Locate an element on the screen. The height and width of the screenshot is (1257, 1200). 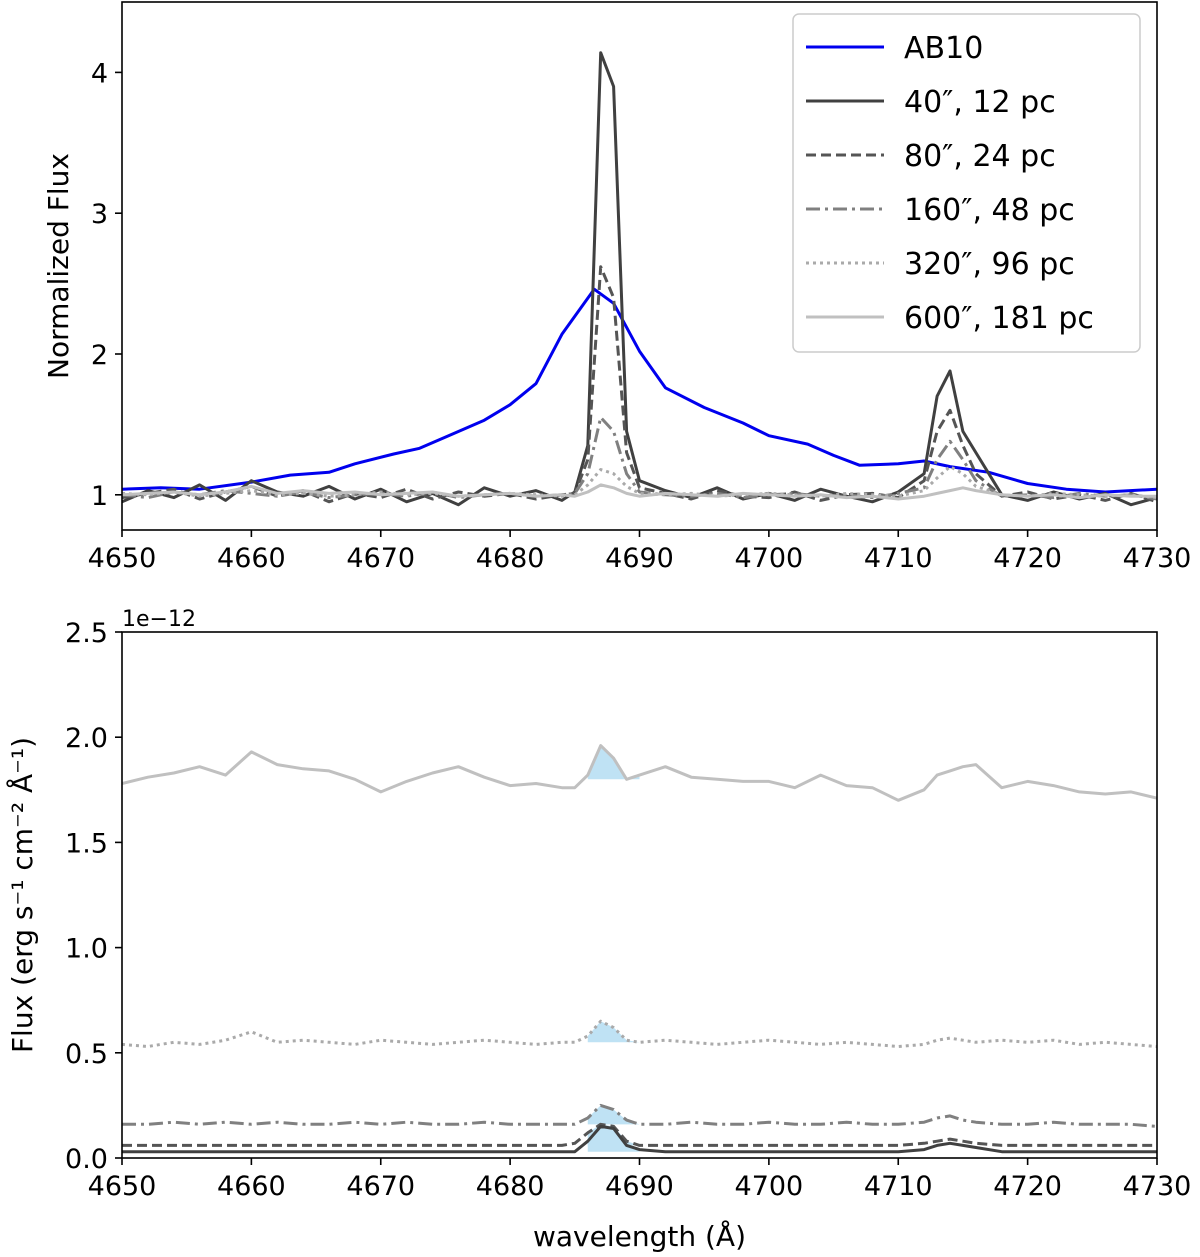
legend-box is located at coordinates (966, 183).